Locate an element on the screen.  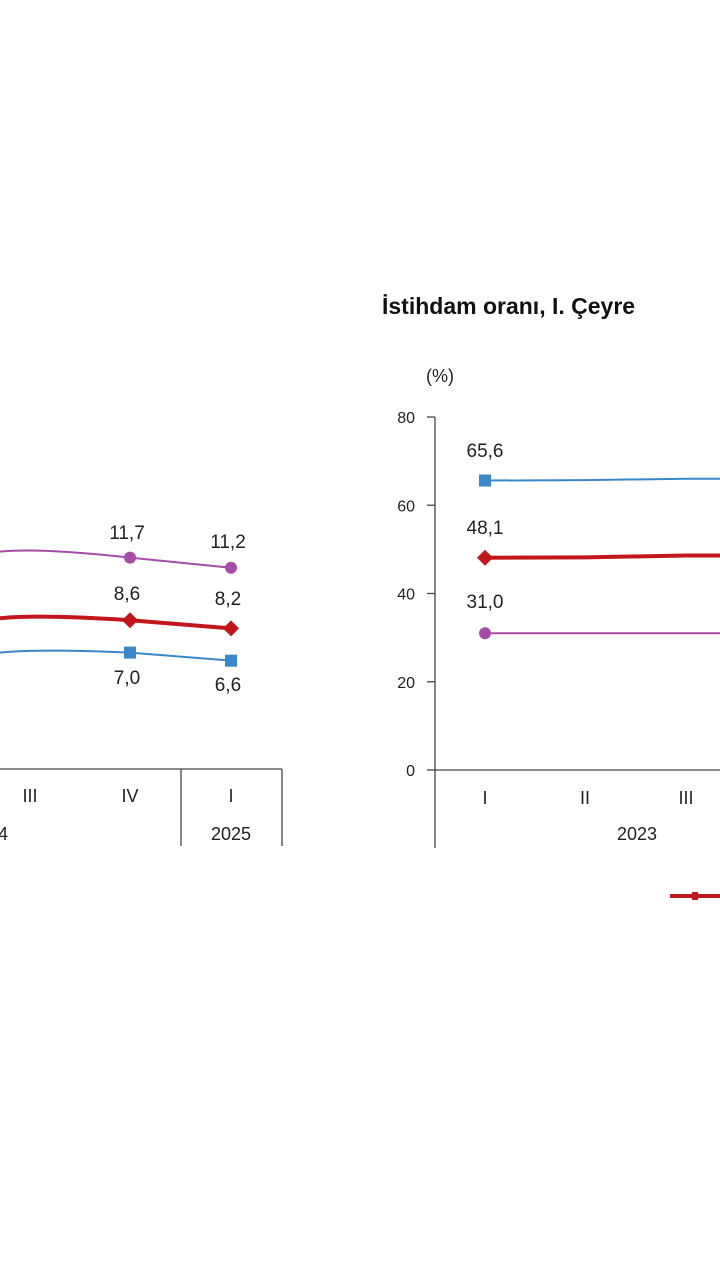
right-label-red-I: 48,1 is located at coordinates (485, 528).